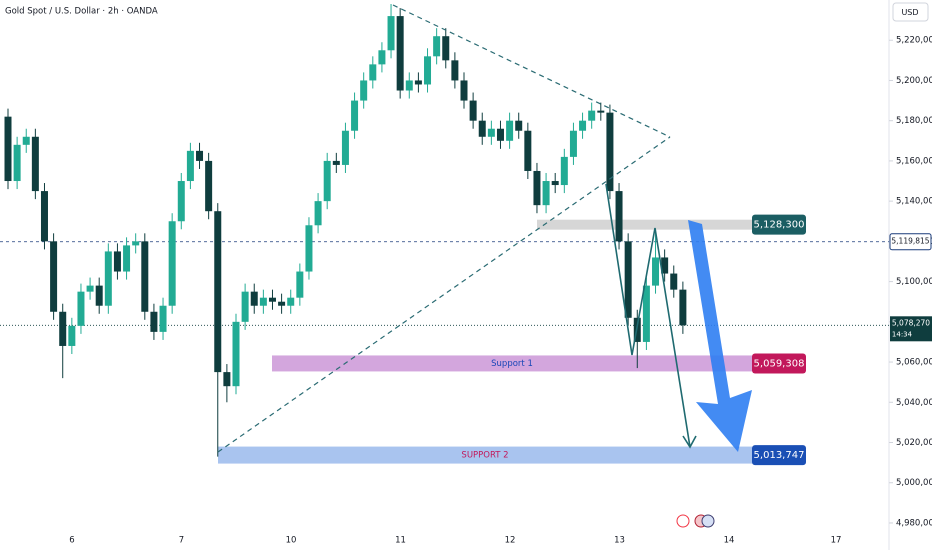 The image size is (932, 550). What do you see at coordinates (689, 442) in the screenshot?
I see `projection-arrowhead` at bounding box center [689, 442].